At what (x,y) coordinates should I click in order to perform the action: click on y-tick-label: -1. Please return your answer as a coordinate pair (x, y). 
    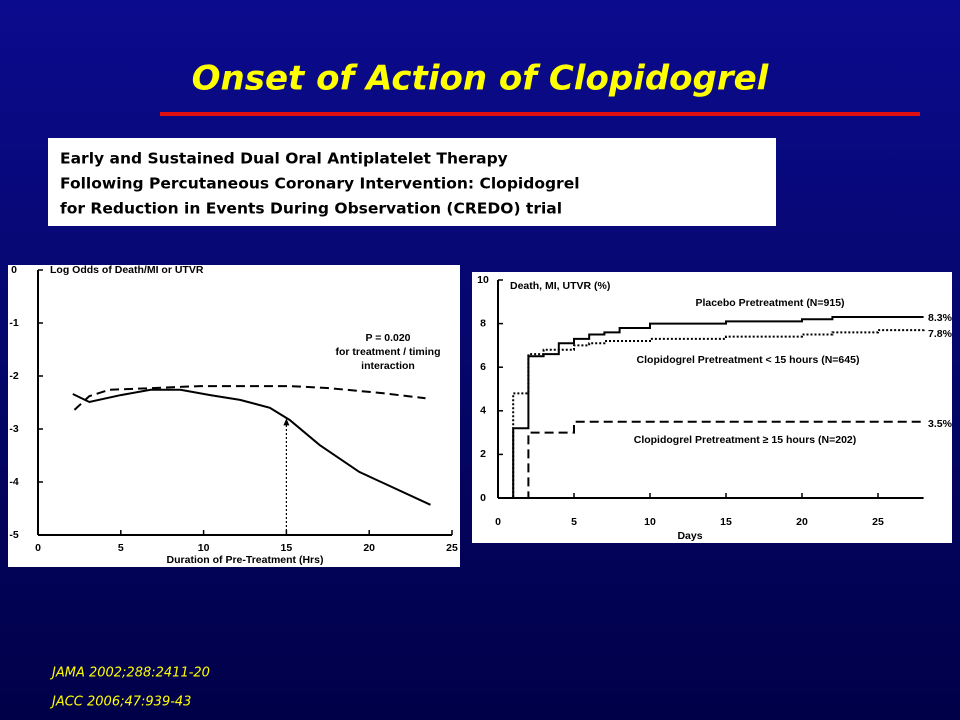
    Looking at the image, I should click on (13, 323).